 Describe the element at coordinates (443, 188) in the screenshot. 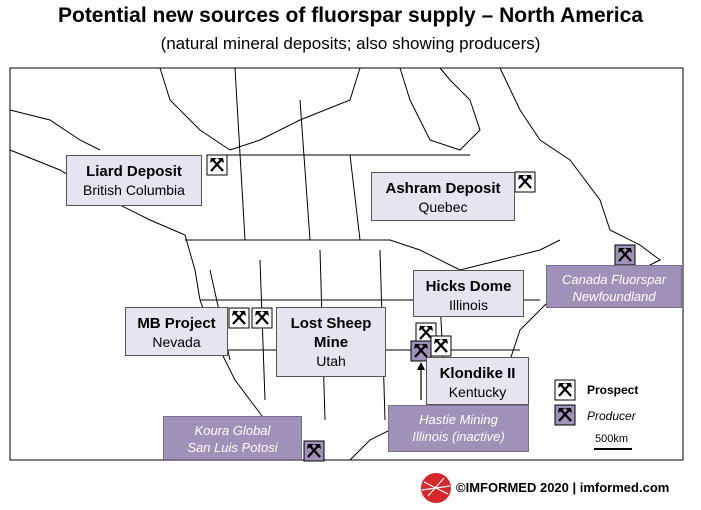

I see `deposit-name: Ashram Deposit` at that location.